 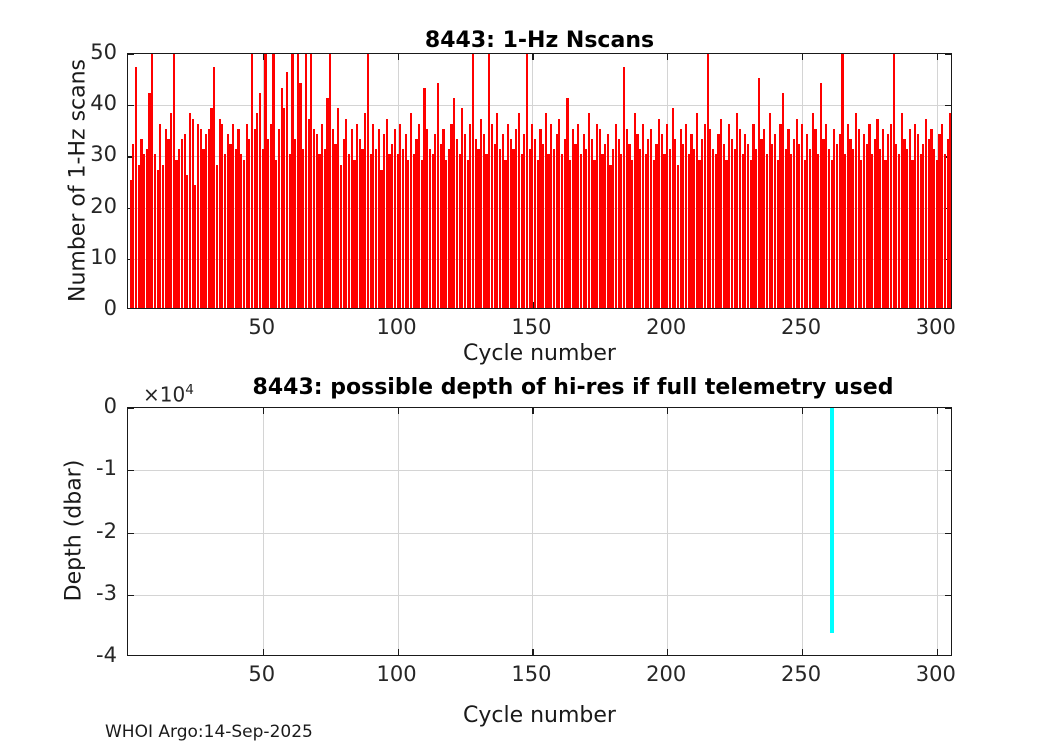 I want to click on y-tick, so click(x=131, y=533).